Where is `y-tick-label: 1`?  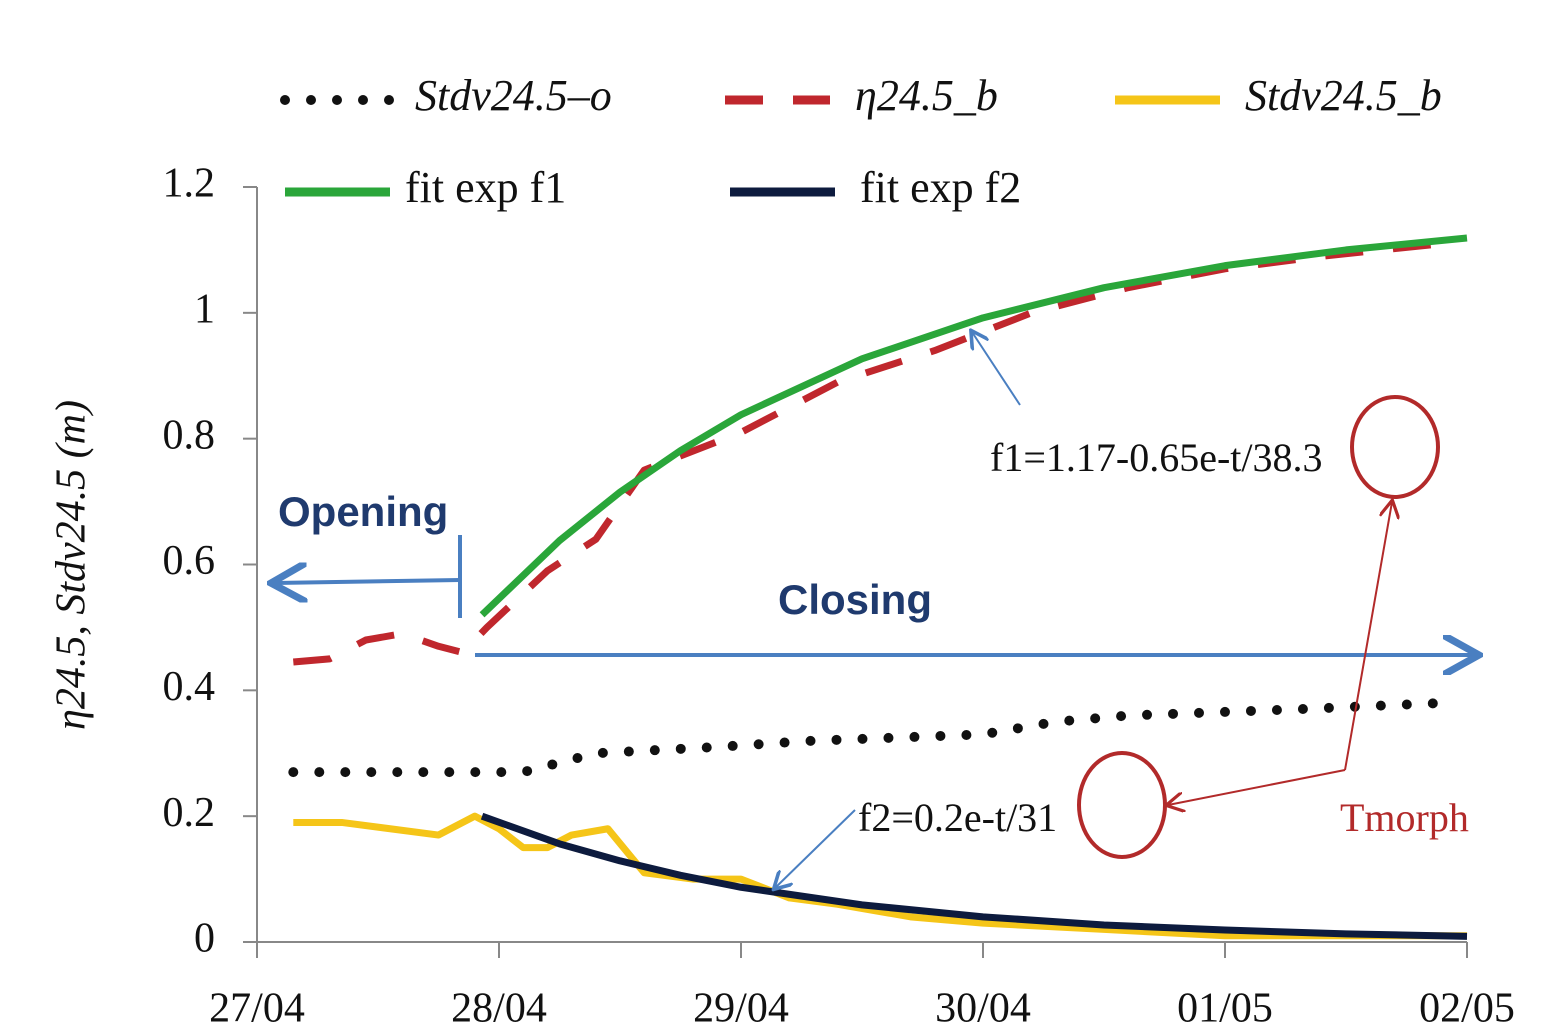 y-tick-label: 1 is located at coordinates (204, 309).